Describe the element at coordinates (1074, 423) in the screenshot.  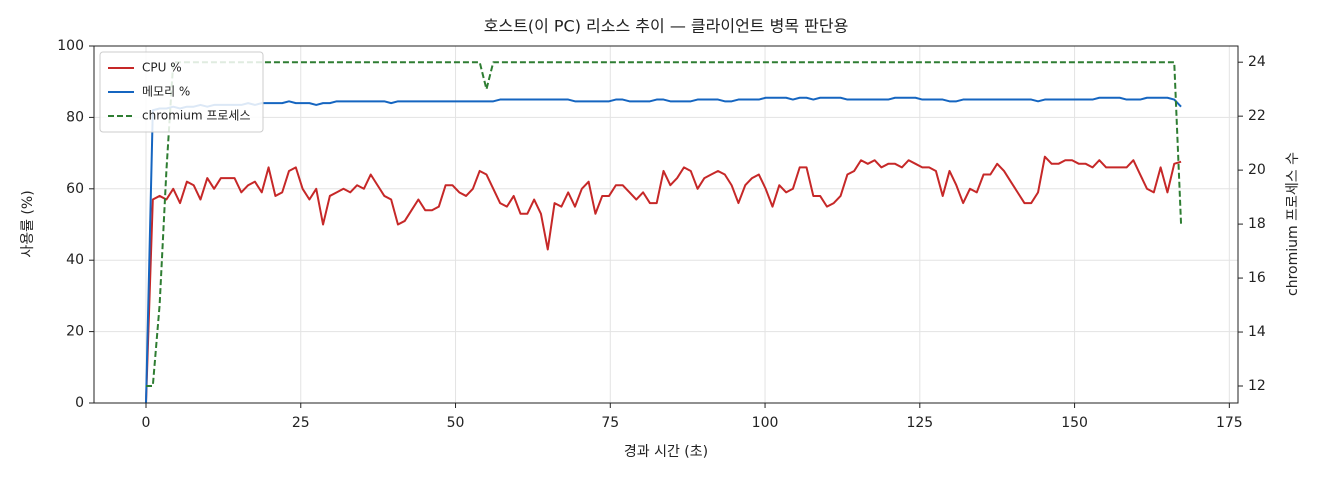
I see `x-tick-label: 150` at that location.